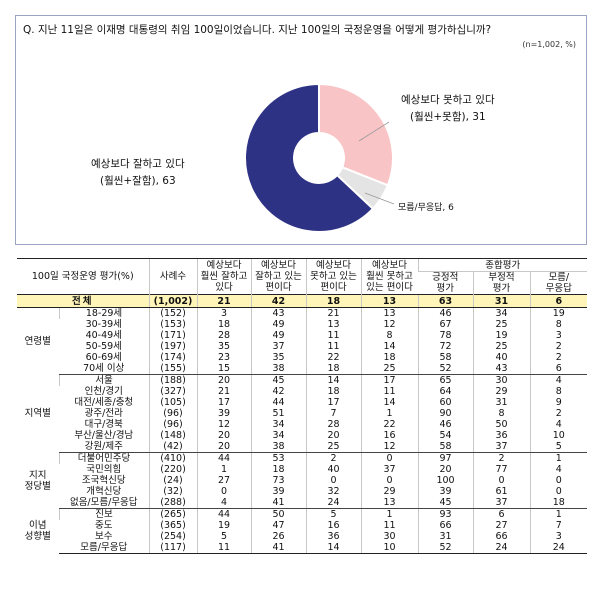 The image size is (600, 597). Describe the element at coordinates (445, 503) in the screenshot. I see `value-cell: 45` at that location.